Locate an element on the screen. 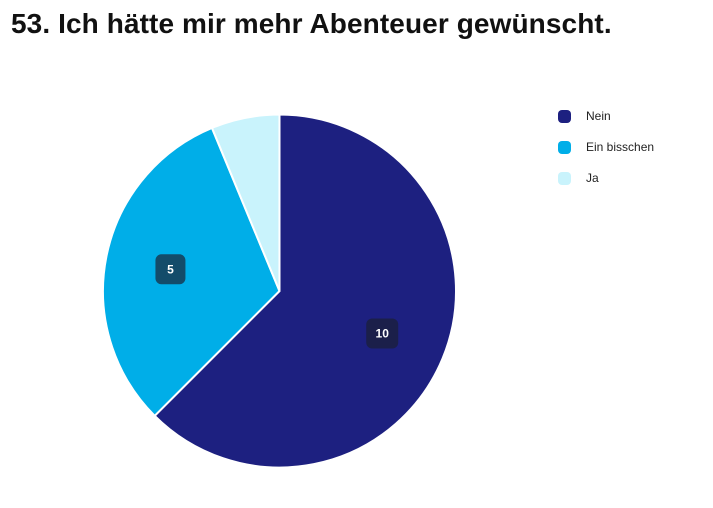 The width and height of the screenshot is (713, 508). data-label-nein: 10 is located at coordinates (382, 333).